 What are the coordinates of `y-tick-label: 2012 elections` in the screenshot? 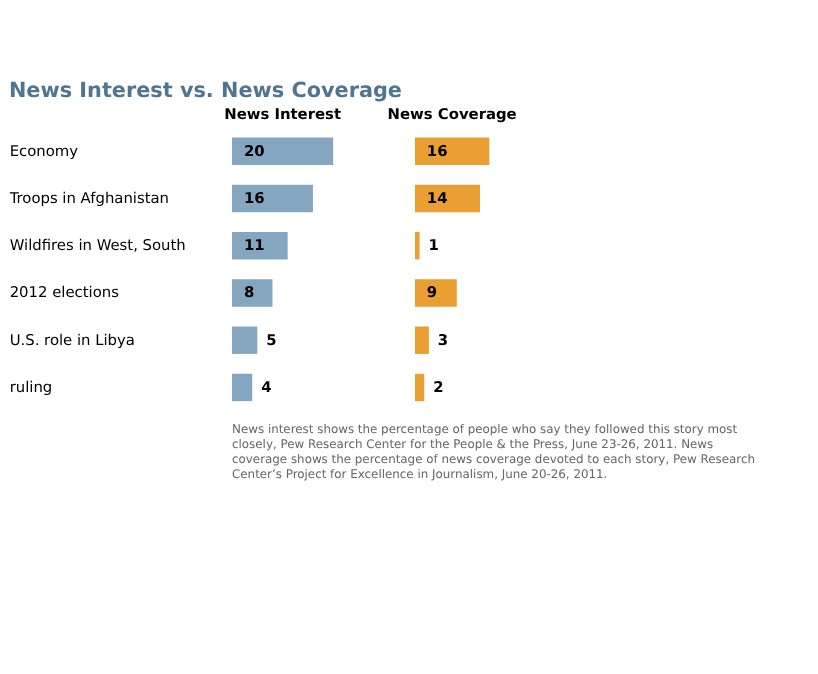 It's located at (64, 292).